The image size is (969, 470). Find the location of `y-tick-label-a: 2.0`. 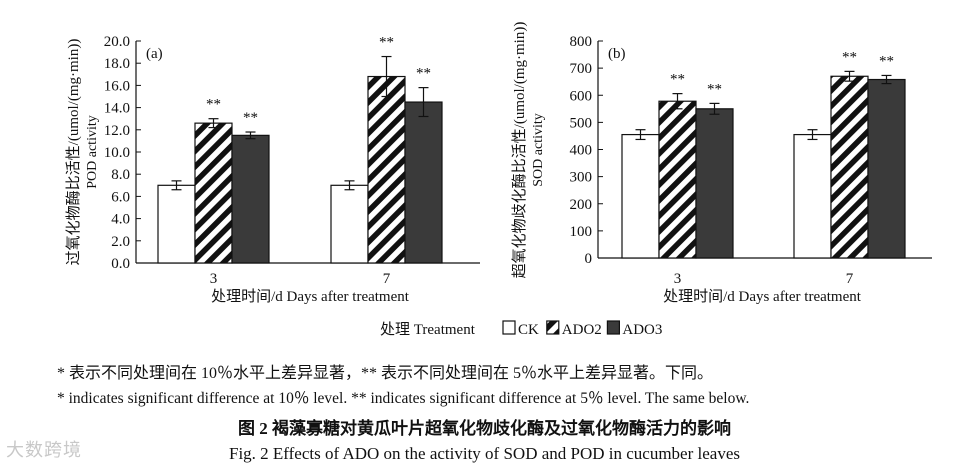

y-tick-label-a: 2.0 is located at coordinates (120, 242).